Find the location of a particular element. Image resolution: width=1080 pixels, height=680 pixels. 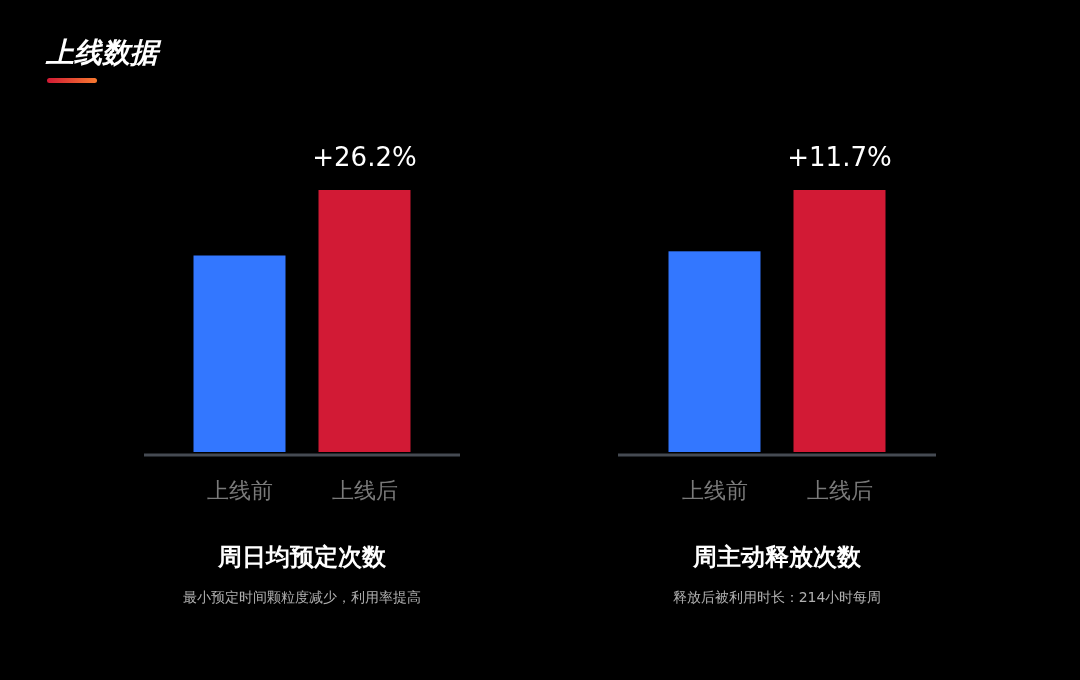

text: 上线数据 is located at coordinates (103, 52).